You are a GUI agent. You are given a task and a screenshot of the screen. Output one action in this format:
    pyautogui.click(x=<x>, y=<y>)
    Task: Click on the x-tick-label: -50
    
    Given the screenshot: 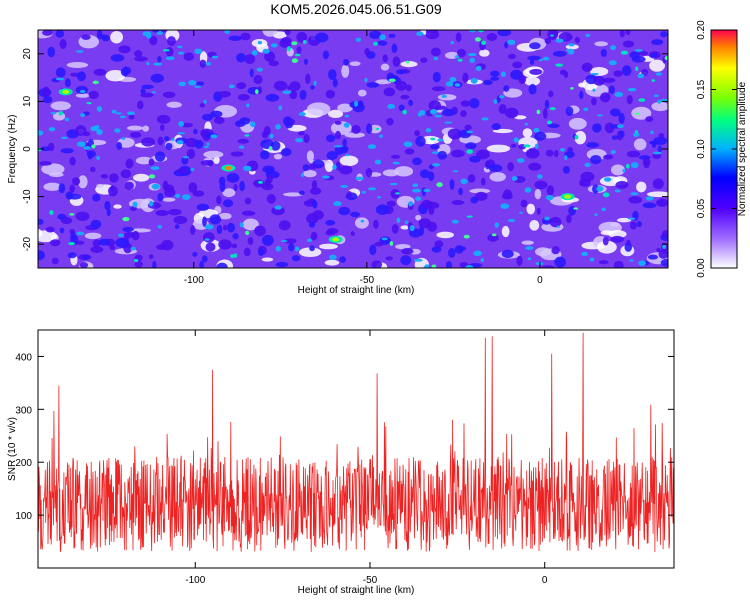 What is the action you would take?
    pyautogui.click(x=370, y=580)
    